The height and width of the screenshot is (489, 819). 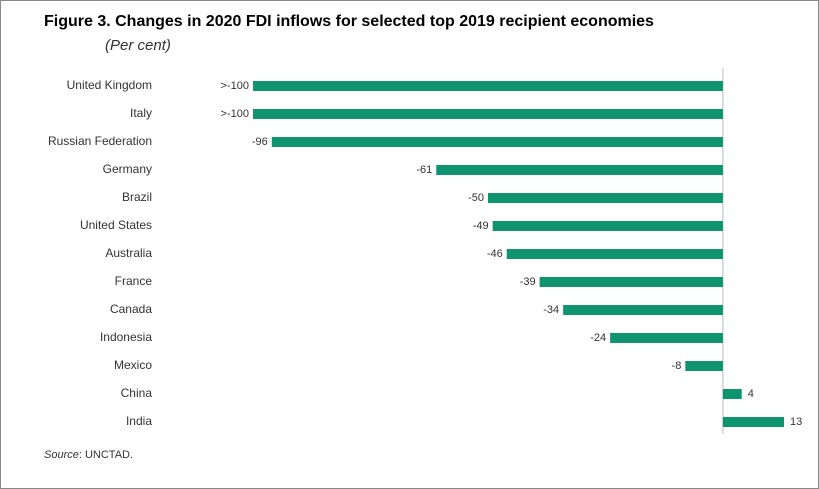 I want to click on value-label: -39, so click(x=528, y=282).